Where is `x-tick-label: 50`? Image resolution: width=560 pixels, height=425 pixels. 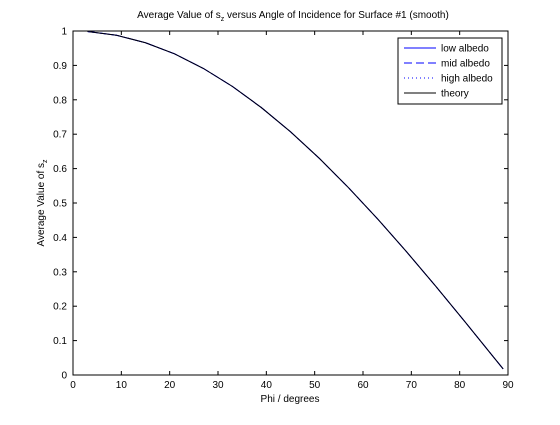
x-tick-label: 50 is located at coordinates (315, 385).